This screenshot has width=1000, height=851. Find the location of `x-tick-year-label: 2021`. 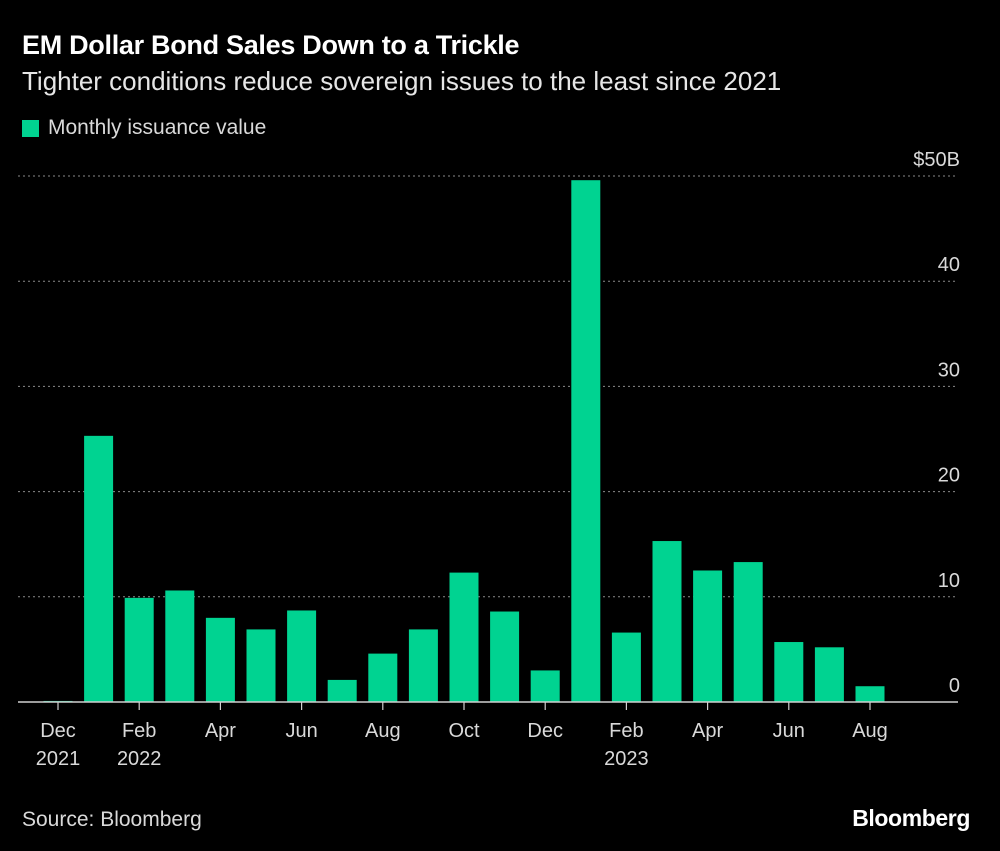

x-tick-year-label: 2021 is located at coordinates (58, 759).